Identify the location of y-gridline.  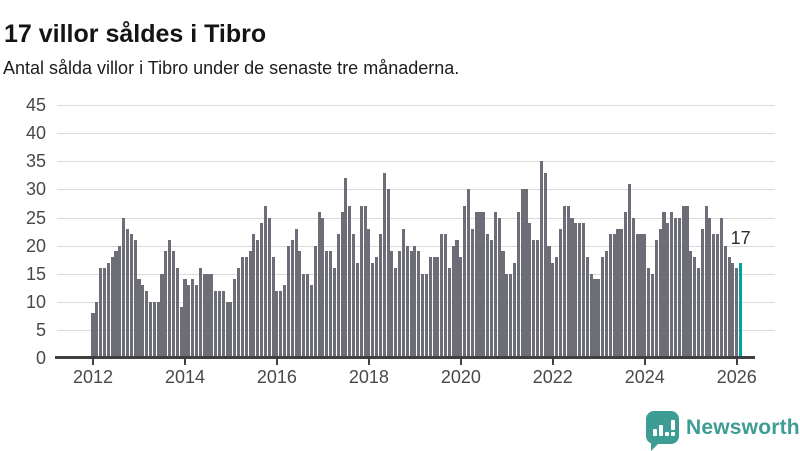
(416, 106).